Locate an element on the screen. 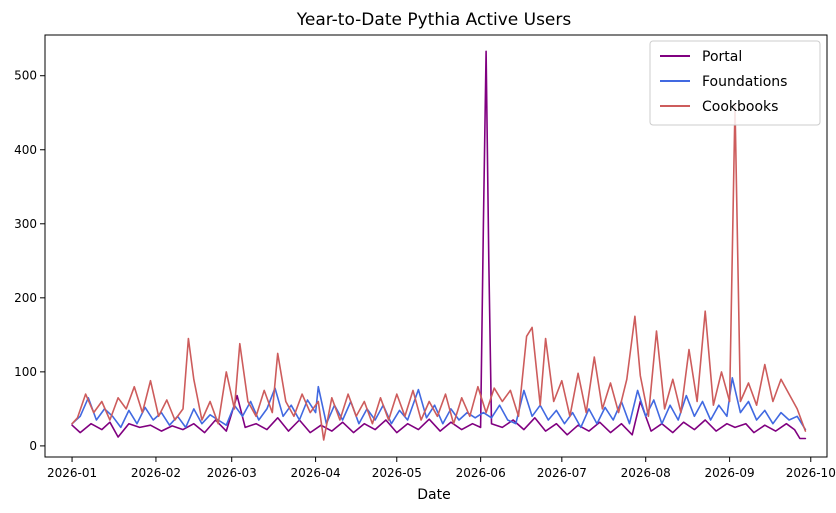 The image size is (836, 513). x-tick-label: 2026-08 is located at coordinates (646, 473).